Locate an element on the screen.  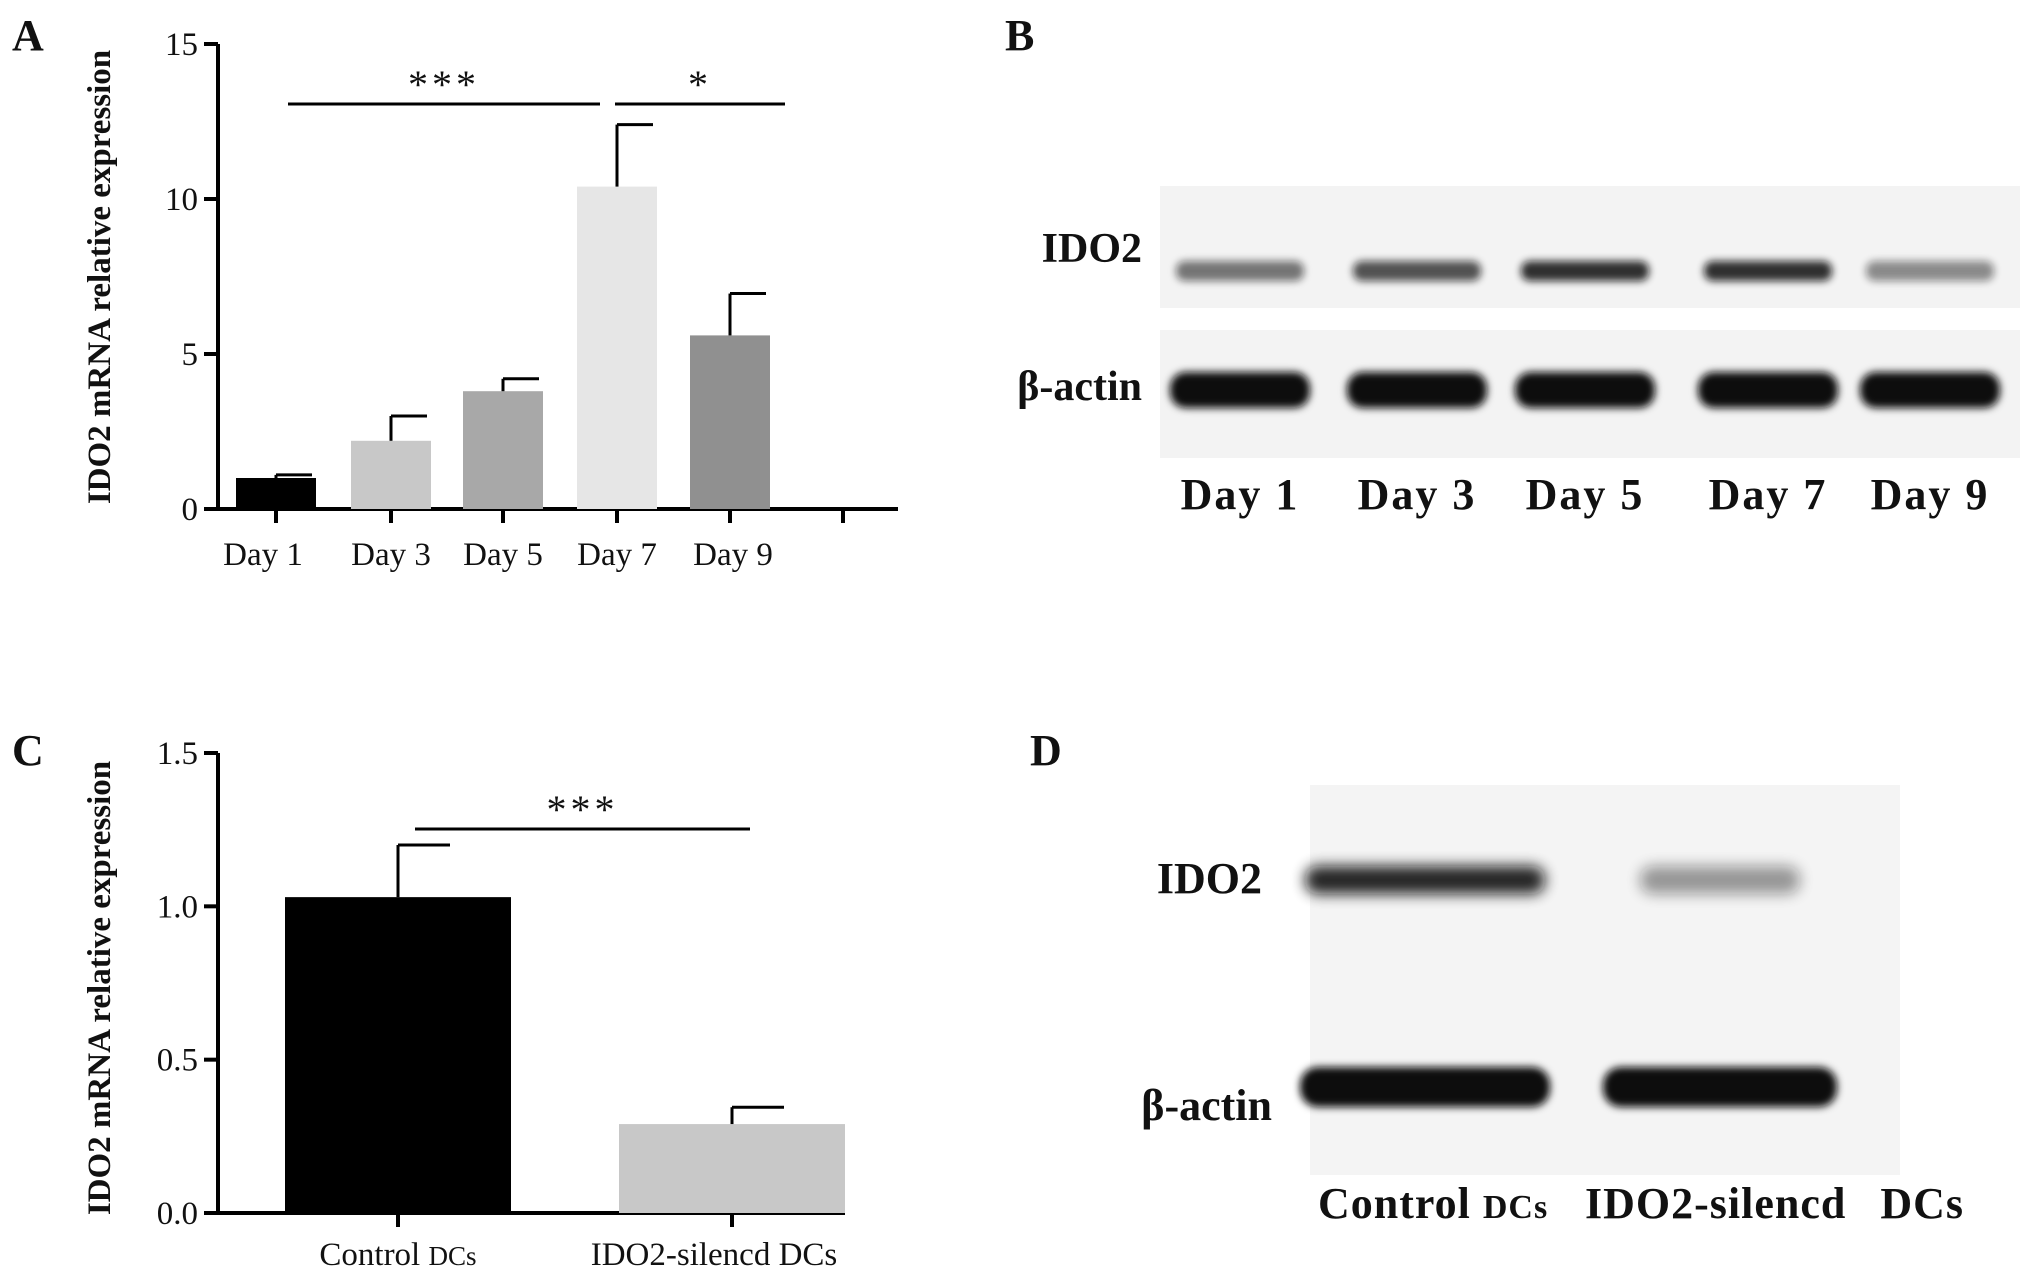
chart-a-sig-label-1: * is located at coordinates (700, 84).